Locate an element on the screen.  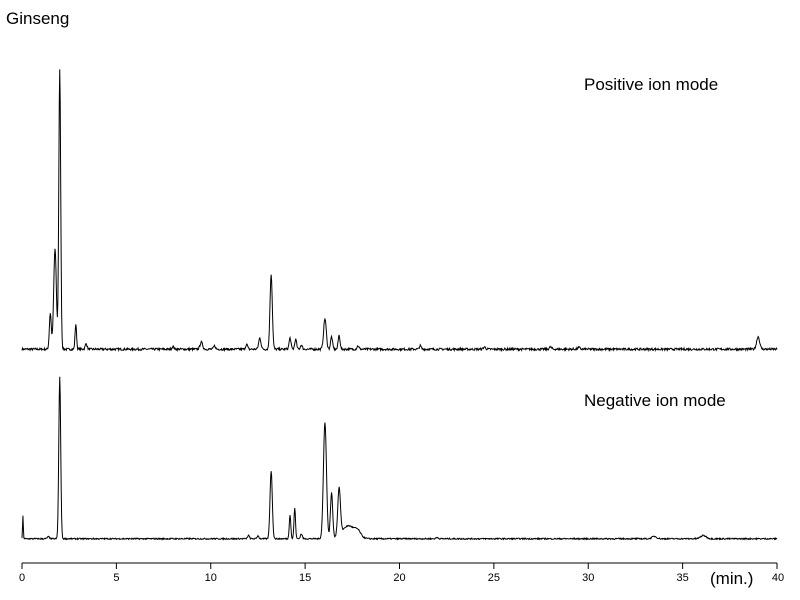
x-tick-label: 40 is located at coordinates (778, 578).